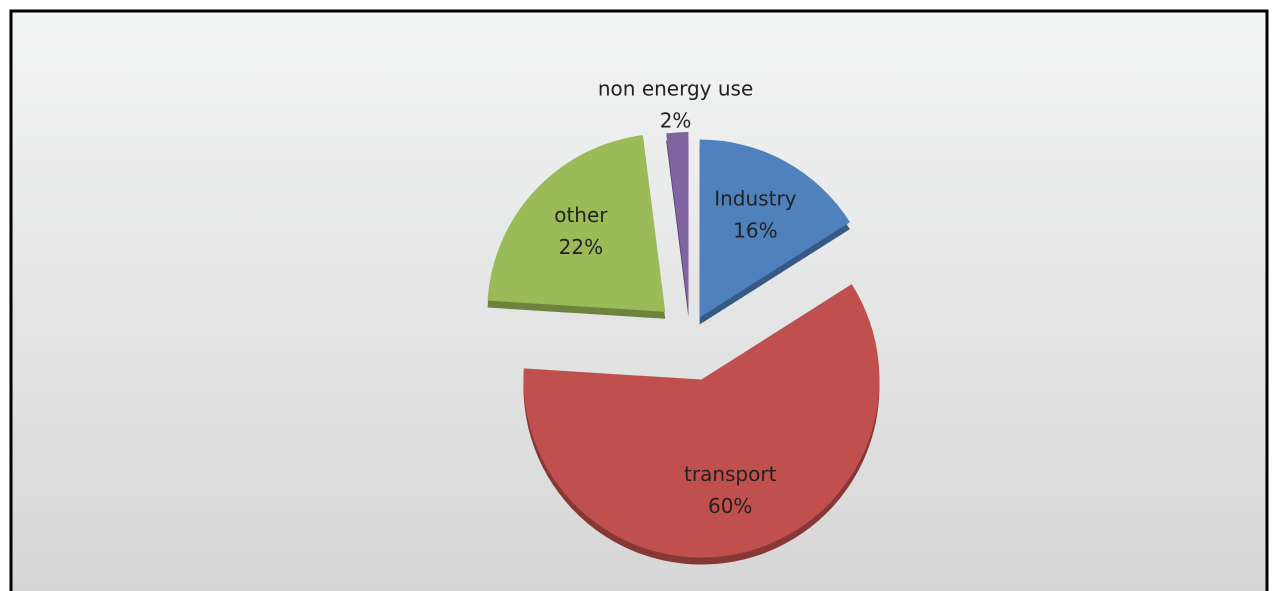 Image resolution: width=1277 pixels, height=591 pixels. Describe the element at coordinates (730, 474) in the screenshot. I see `slice-label: transport` at that location.